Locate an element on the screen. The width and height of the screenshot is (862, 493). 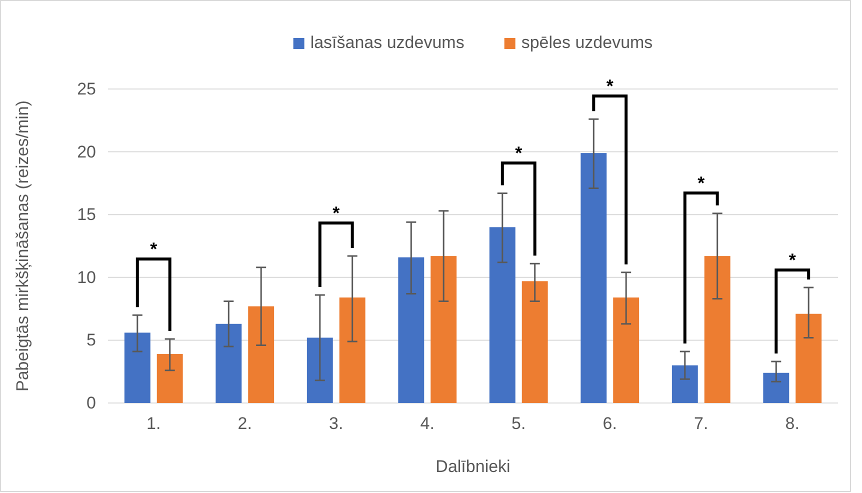
x-tick-label: 6. is located at coordinates (609, 424).